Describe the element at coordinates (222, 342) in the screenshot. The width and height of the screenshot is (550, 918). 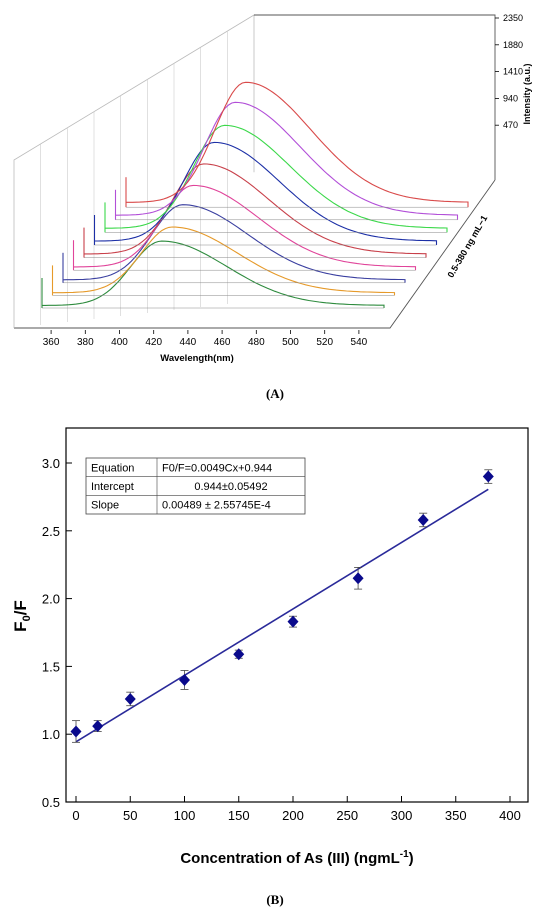
I see `wavelength-tick-label: 460` at that location.